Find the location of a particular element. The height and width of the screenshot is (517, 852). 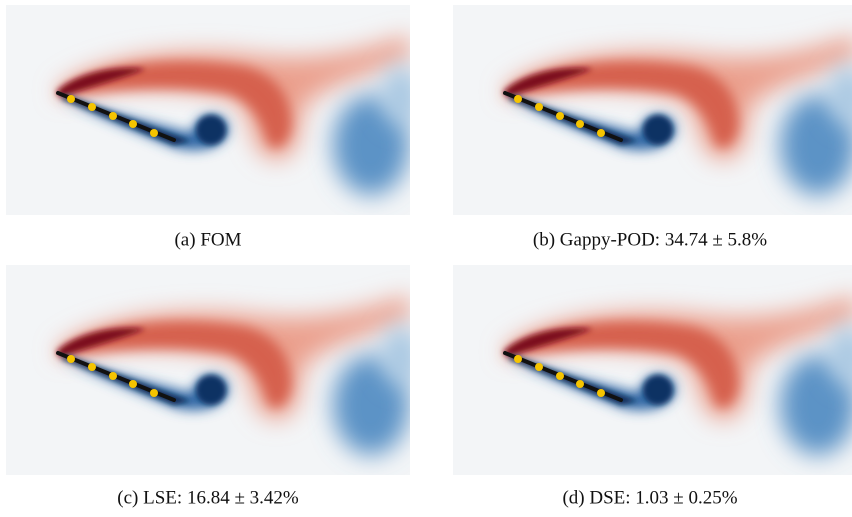

caption: (a) FOM is located at coordinates (207, 239).